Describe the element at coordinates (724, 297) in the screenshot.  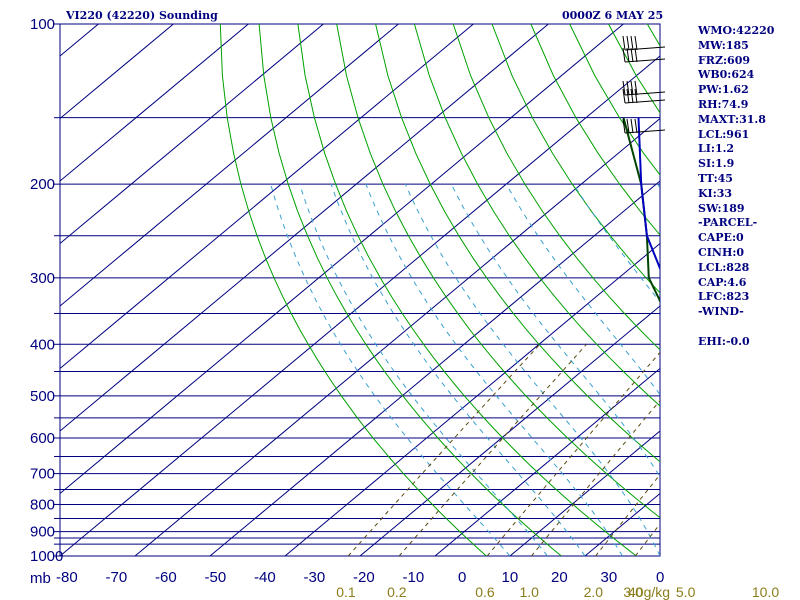
I see `index-item: LFC:823` at that location.